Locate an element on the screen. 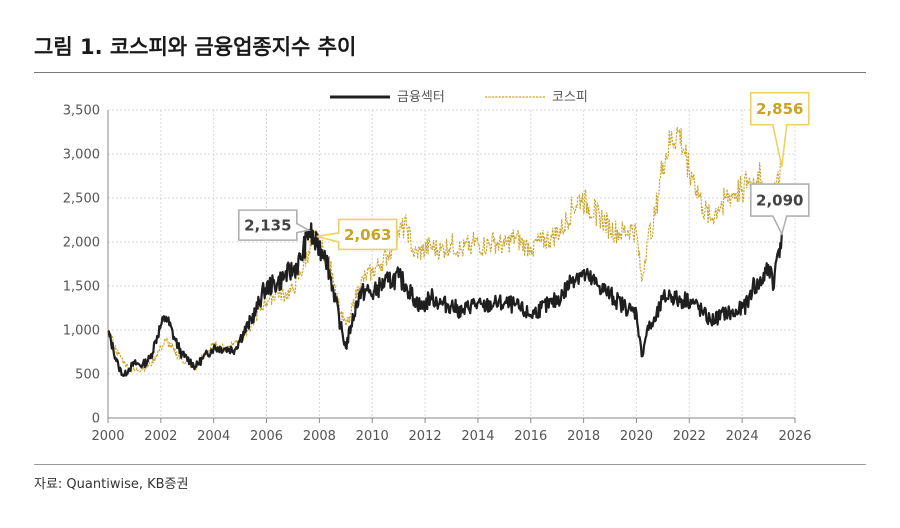 This screenshot has height=528, width=900. page-title: 그림 1. 코스피와 금융업종지수 추이 is located at coordinates (195, 47).